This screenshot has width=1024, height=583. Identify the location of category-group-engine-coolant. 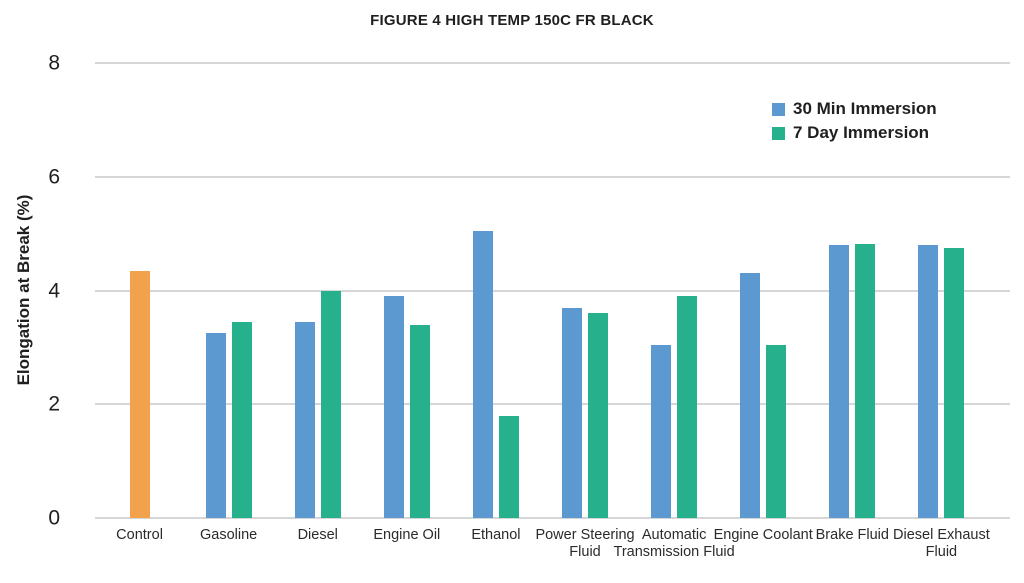
(763, 290).